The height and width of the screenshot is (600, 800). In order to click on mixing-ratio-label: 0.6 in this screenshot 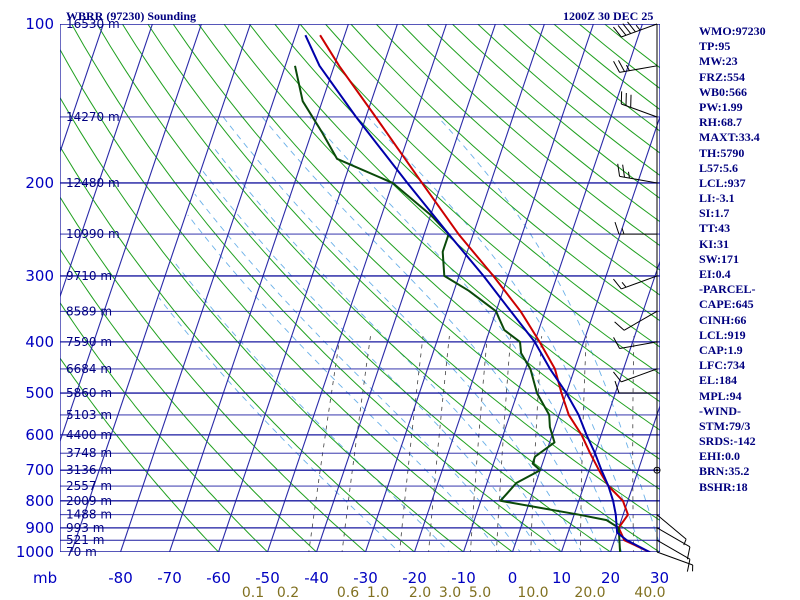, I will do `click(348, 592)`.